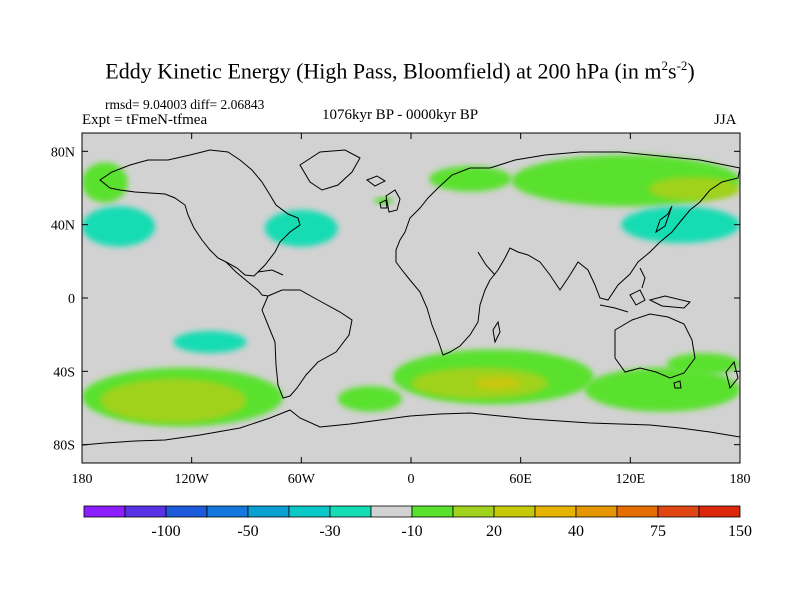 This screenshot has width=800, height=600. I want to click on x-tick-label: 120W, so click(192, 479).